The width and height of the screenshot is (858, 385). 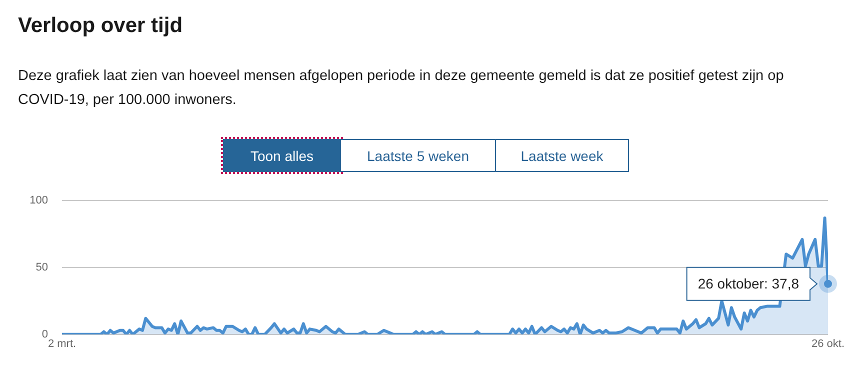 What do you see at coordinates (100, 26) in the screenshot?
I see `chart-title: Verloop over tijd` at bounding box center [100, 26].